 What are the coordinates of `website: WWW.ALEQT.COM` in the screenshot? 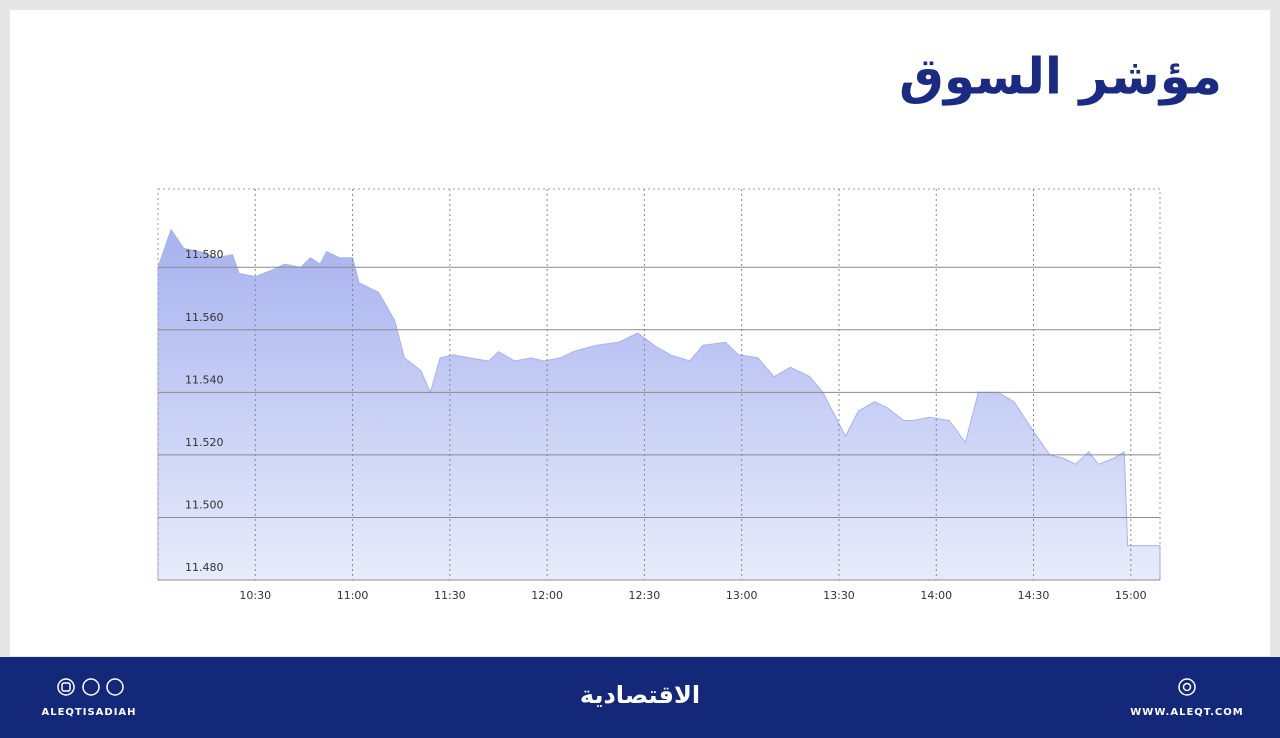 It's located at (1186, 712).